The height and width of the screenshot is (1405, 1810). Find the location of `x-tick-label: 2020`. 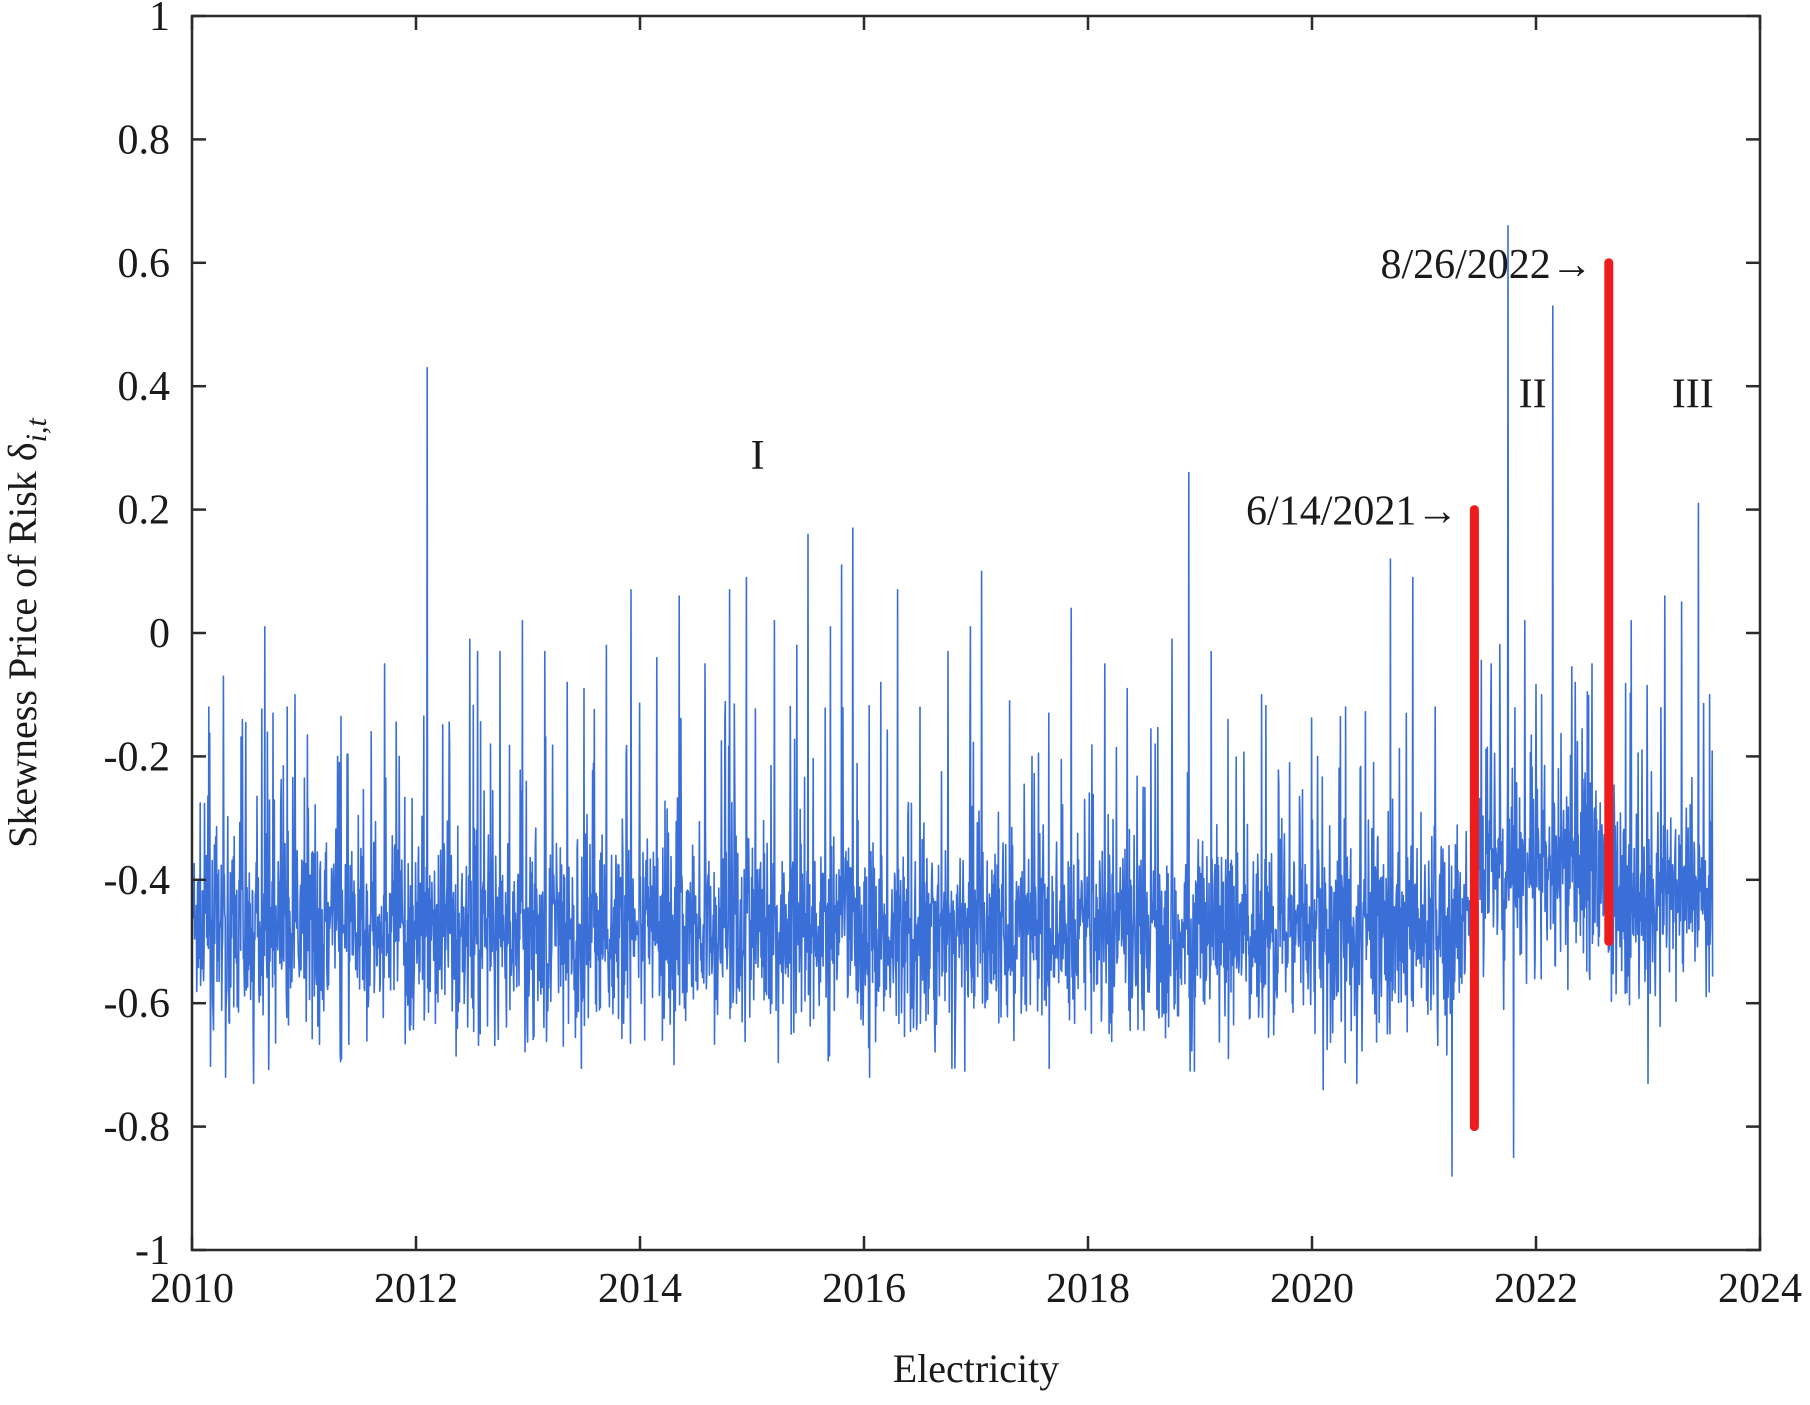

x-tick-label: 2020 is located at coordinates (1312, 1289).